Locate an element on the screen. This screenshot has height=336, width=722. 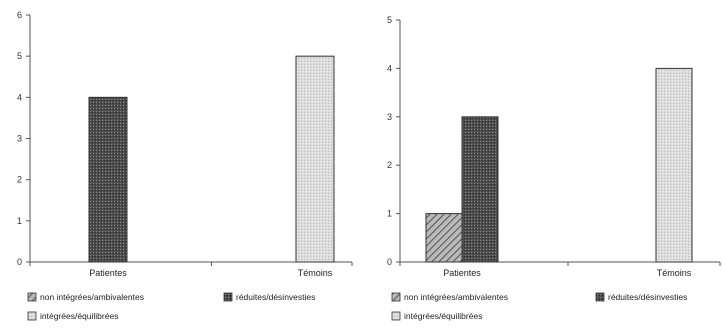
bar-hatch is located at coordinates (444, 238).